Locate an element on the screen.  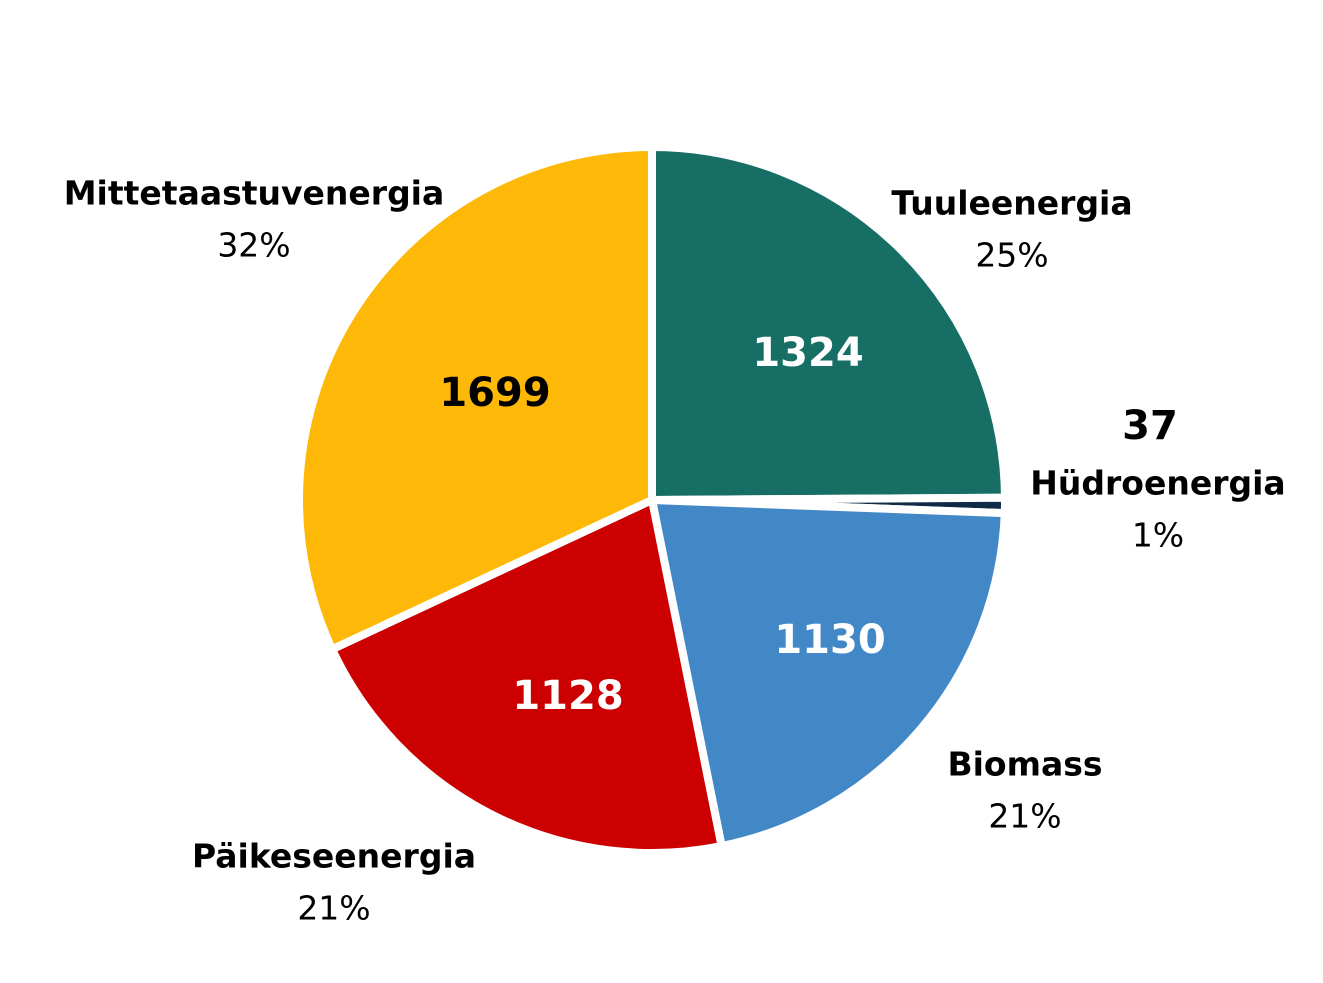
percent-label-biomass: 21% is located at coordinates (1024, 816).